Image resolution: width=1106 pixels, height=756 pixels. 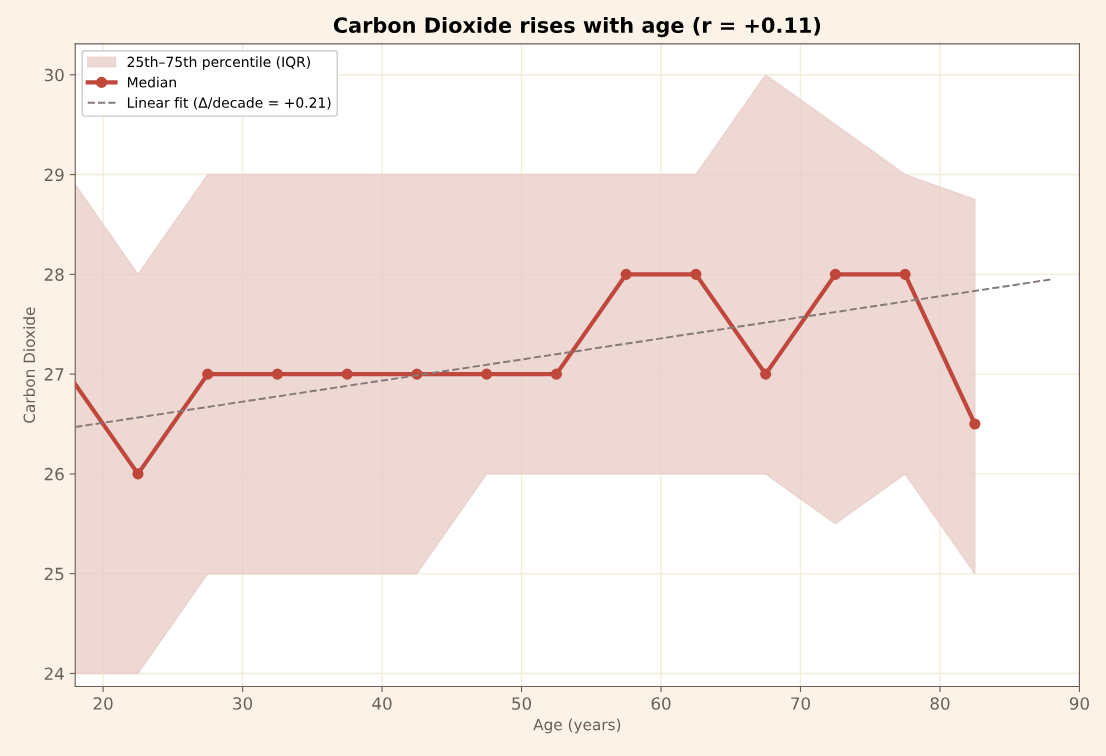 What do you see at coordinates (218, 63) in the screenshot?
I see `legend-label: 25th–75th percentile (IQR)` at bounding box center [218, 63].